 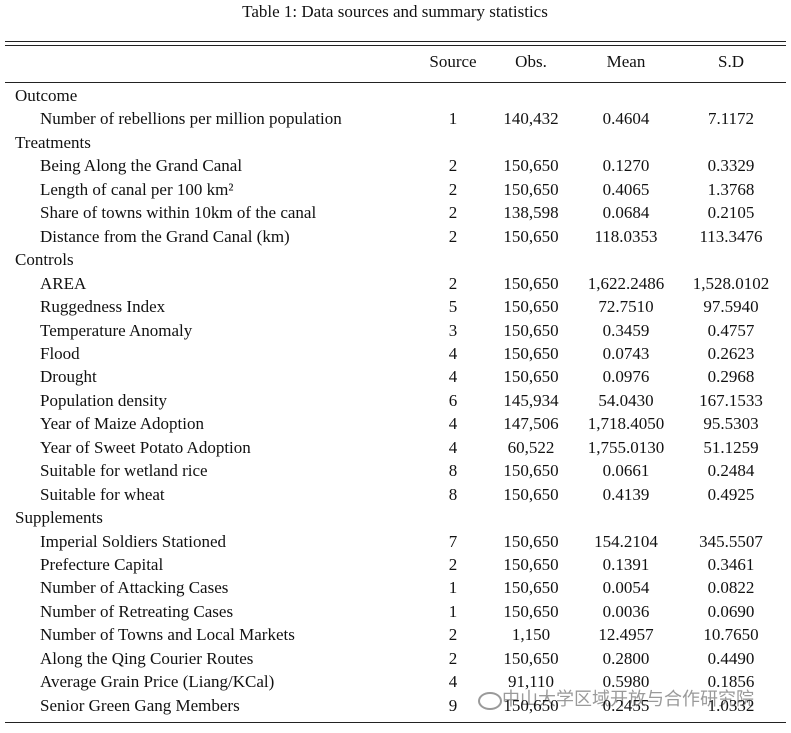 I want to click on row-label: Number of Attacking Cases, so click(x=134, y=588).